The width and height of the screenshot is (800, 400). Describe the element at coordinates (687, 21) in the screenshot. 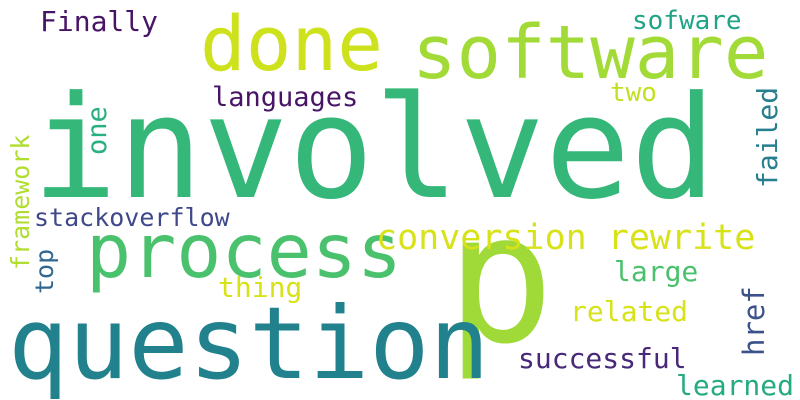

I see `word-sofware: sofware` at that location.